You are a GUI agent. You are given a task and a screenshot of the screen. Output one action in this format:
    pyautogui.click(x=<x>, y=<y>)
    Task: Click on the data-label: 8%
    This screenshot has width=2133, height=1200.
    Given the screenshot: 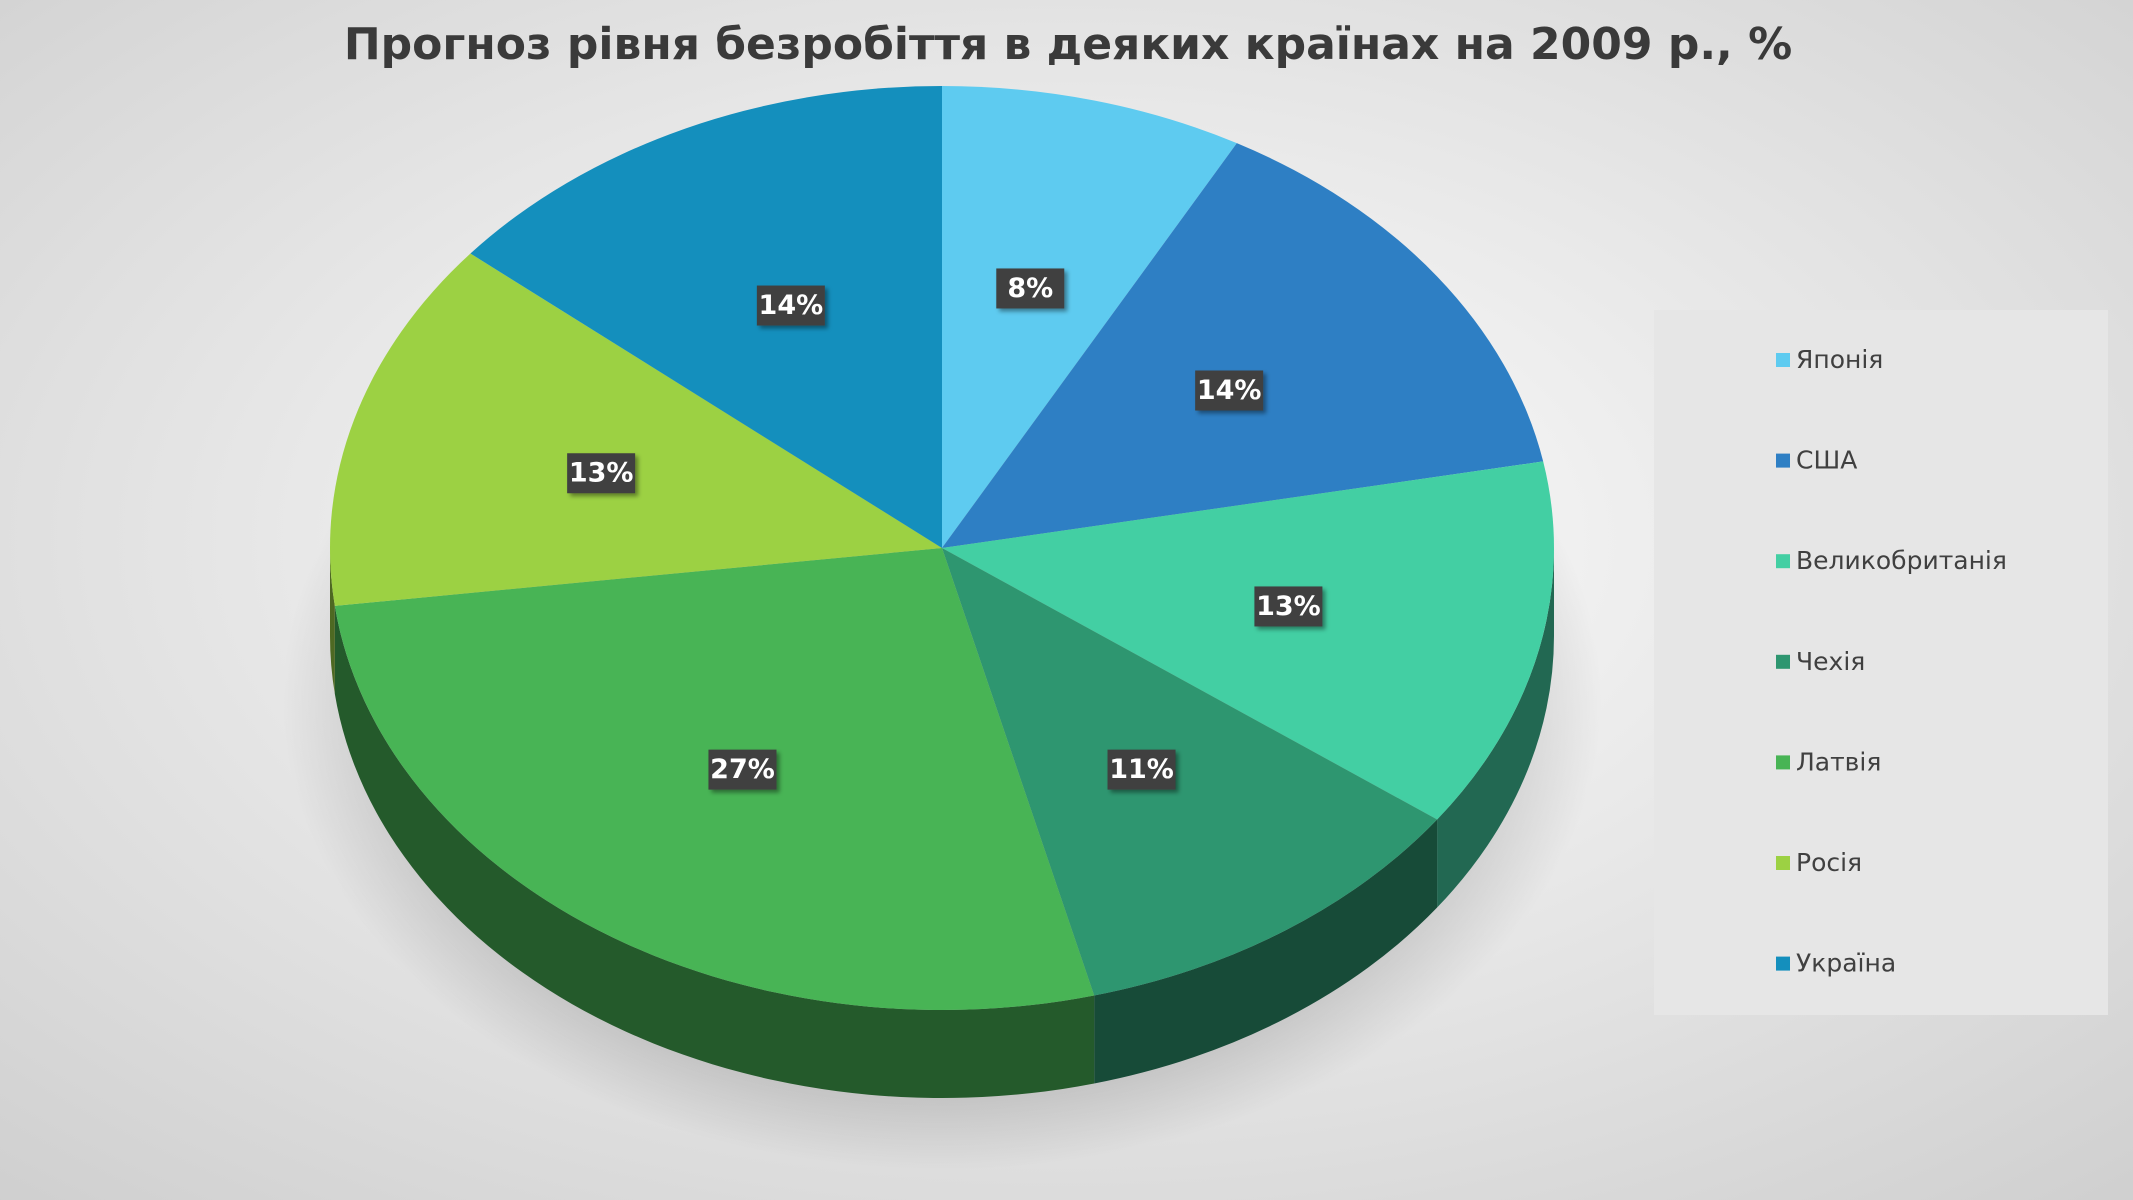 What is the action you would take?
    pyautogui.click(x=1030, y=288)
    